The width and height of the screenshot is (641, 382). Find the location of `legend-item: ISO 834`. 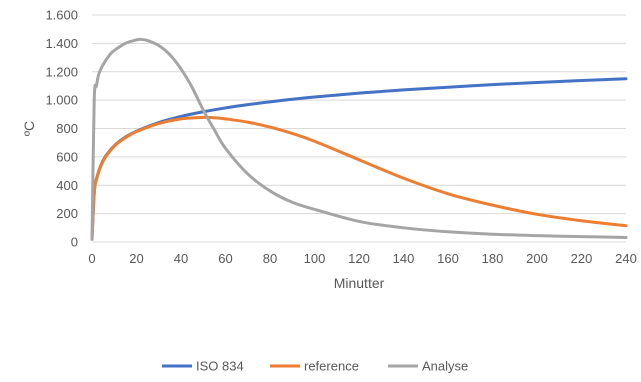

legend-item: ISO 834 is located at coordinates (203, 366).